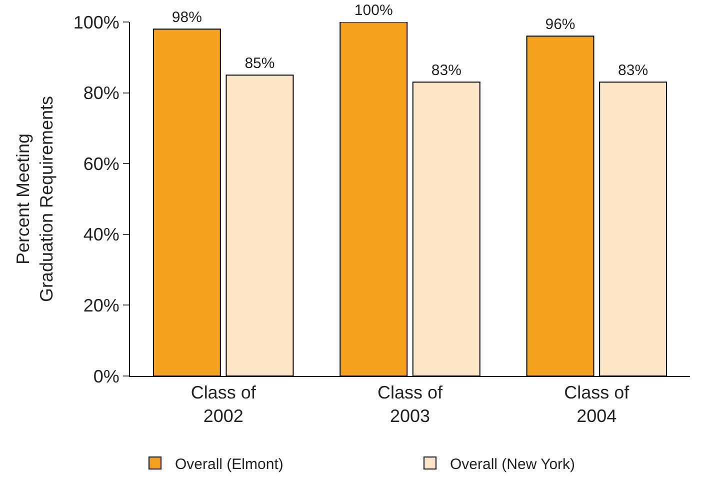 This screenshot has height=495, width=712. What do you see at coordinates (96, 22) in the screenshot?
I see `y-tick-label: 100%` at bounding box center [96, 22].